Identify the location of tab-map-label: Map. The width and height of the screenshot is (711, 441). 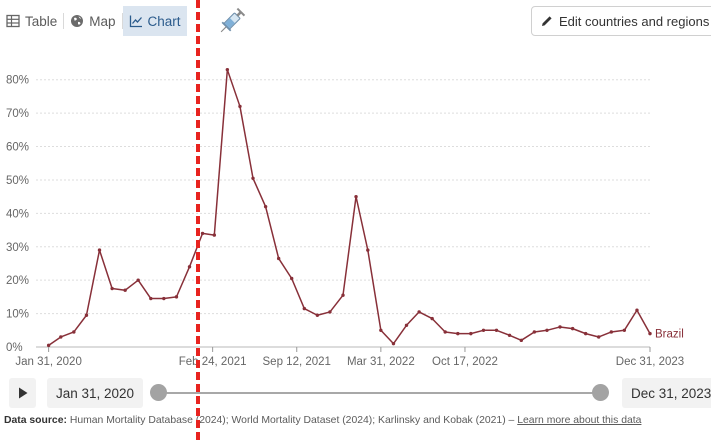
(102, 21).